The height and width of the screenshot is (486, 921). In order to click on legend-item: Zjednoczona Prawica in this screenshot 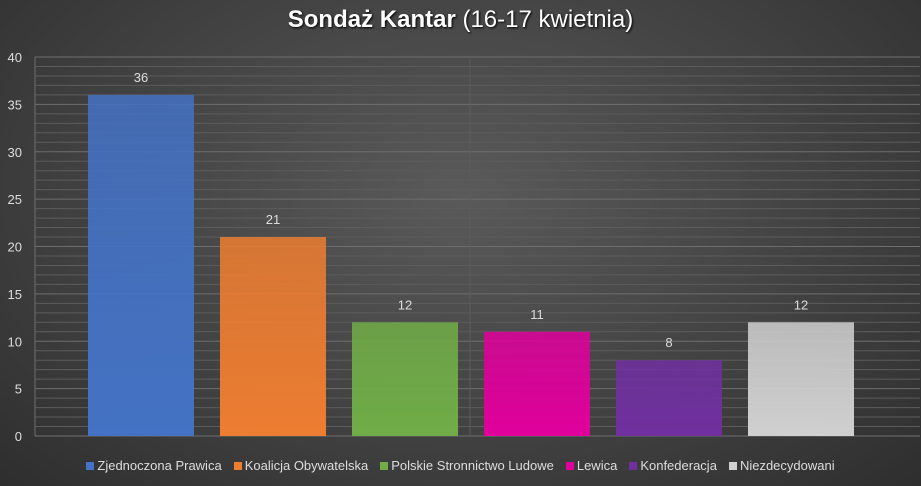, I will do `click(154, 465)`.